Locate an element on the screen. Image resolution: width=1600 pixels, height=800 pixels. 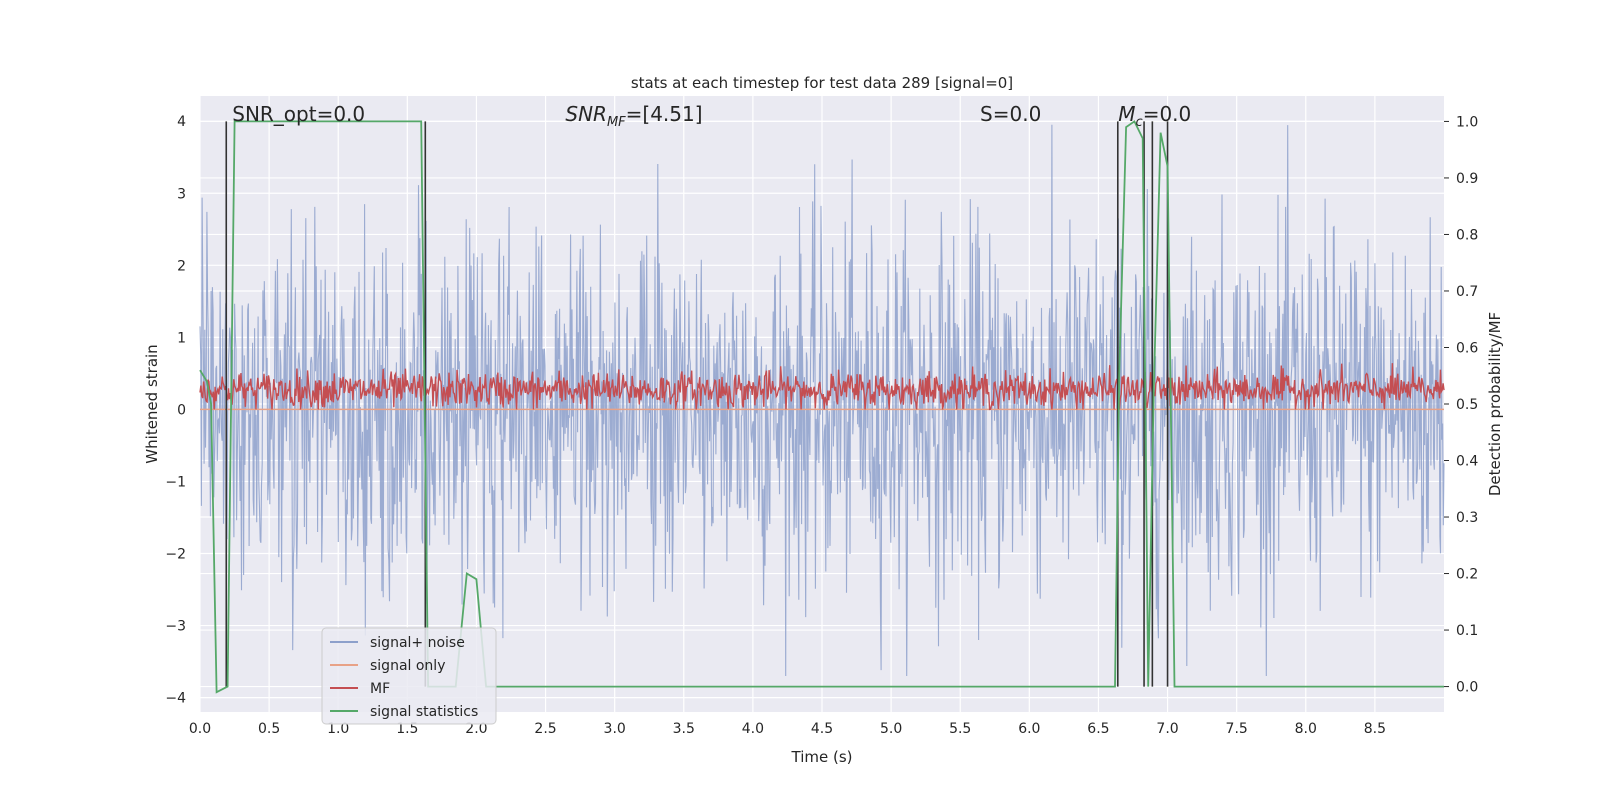
annotations: SNR_opt=0.0 SNRMF=[4.51] S=0.0 Mc=0.0 is located at coordinates (711, 116).